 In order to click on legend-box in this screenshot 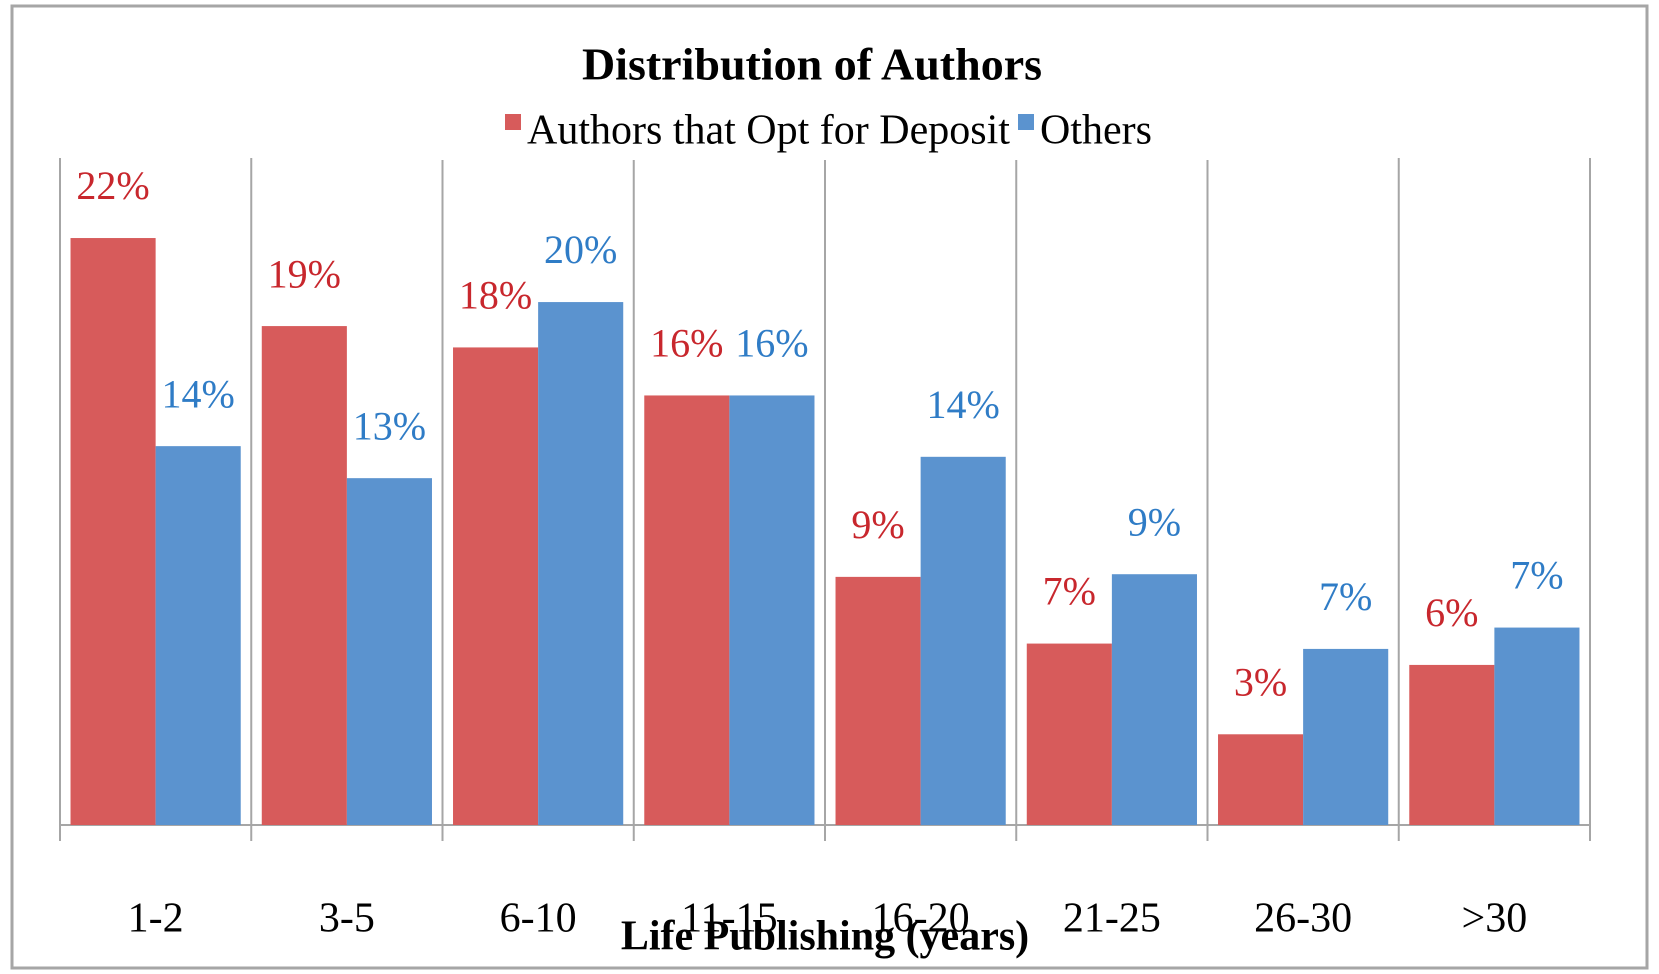, I will do `click(812, 132)`.